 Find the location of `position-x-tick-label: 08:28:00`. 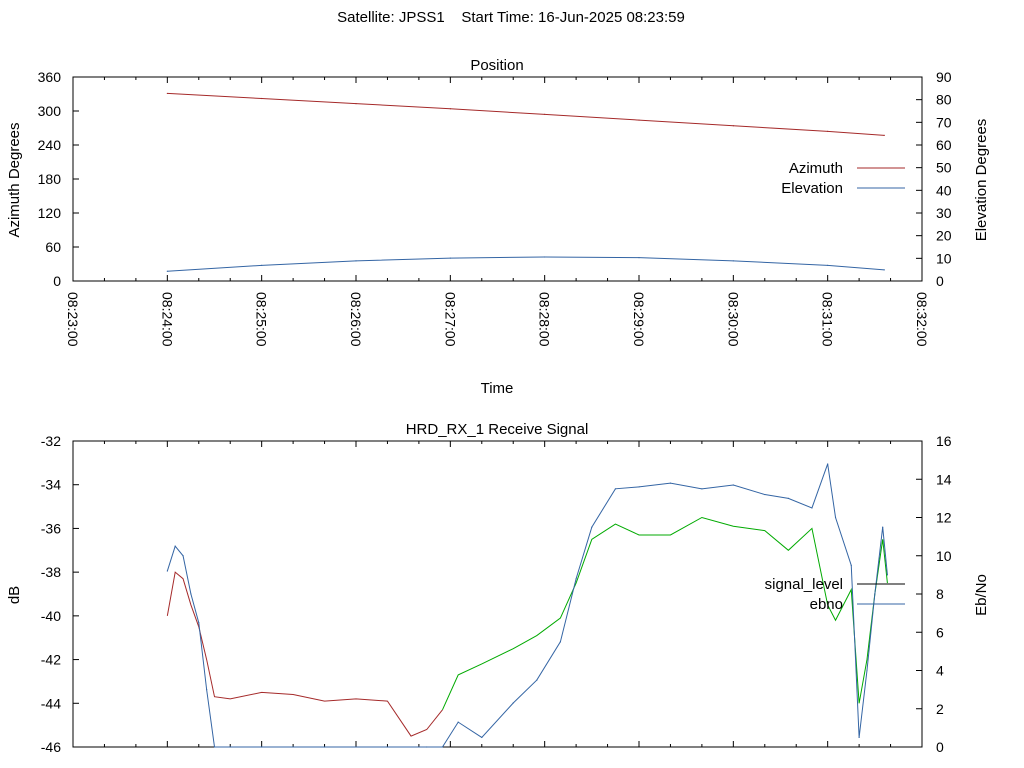

position-x-tick-label: 08:28:00 is located at coordinates (545, 319).